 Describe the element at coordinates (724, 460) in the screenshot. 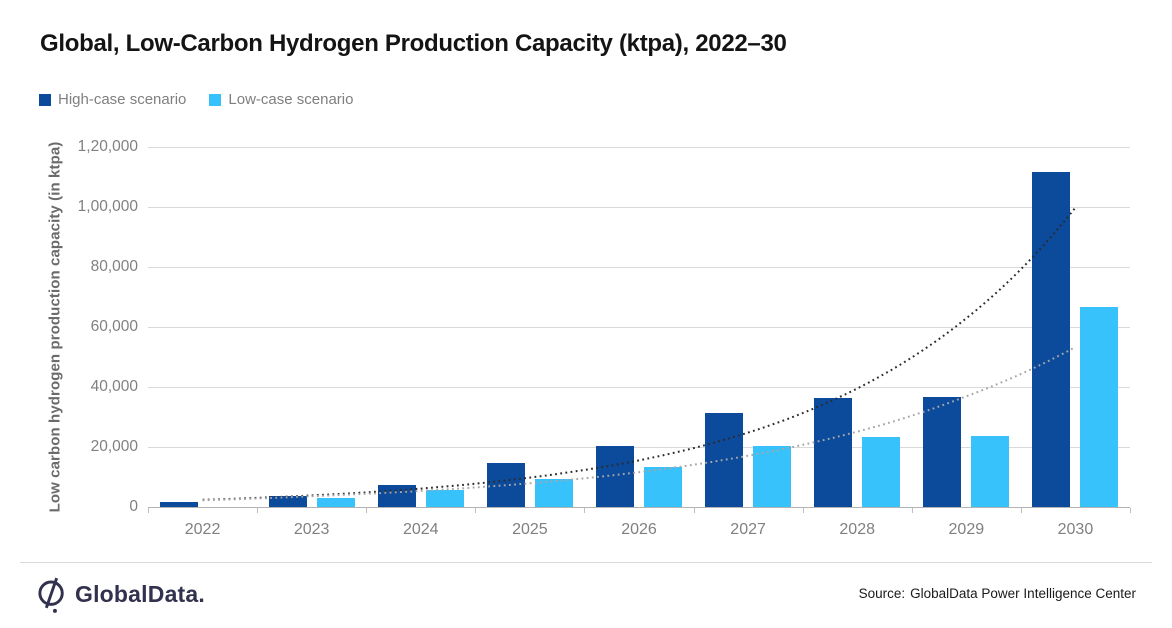

I see `bar-high-2027` at that location.